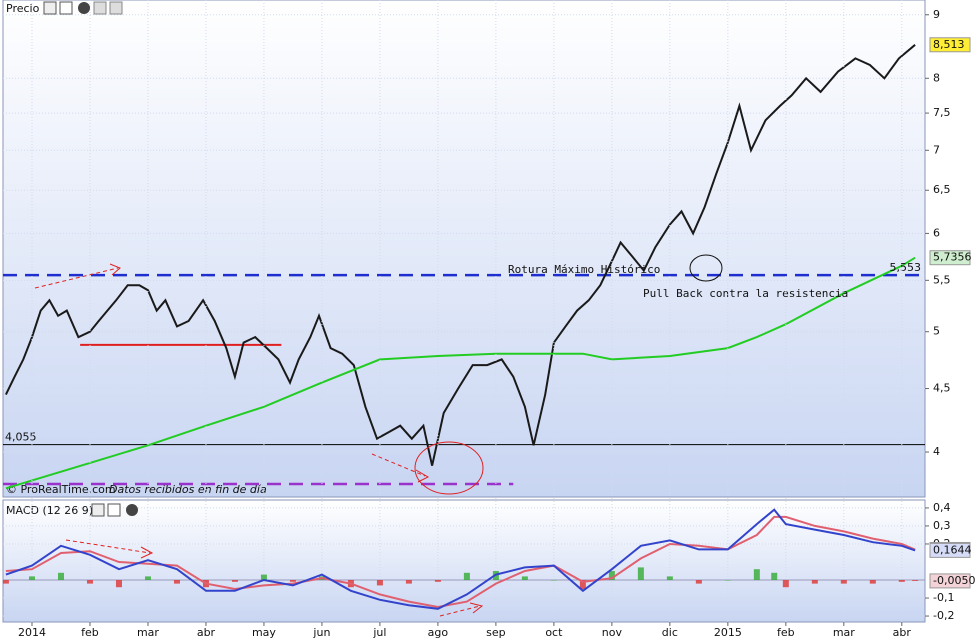 This screenshot has height=643, width=979. Describe the element at coordinates (943, 597) in the screenshot. I see `y-tick-label: -0,1` at that location.